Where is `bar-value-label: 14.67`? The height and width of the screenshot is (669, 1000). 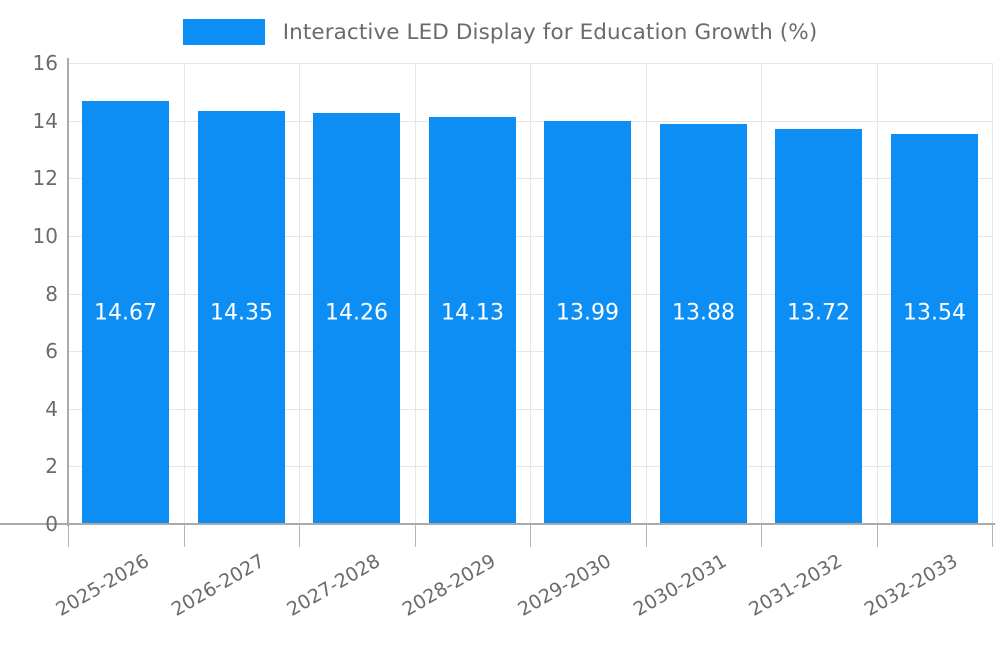 bar-value-label: 14.67 is located at coordinates (125, 313).